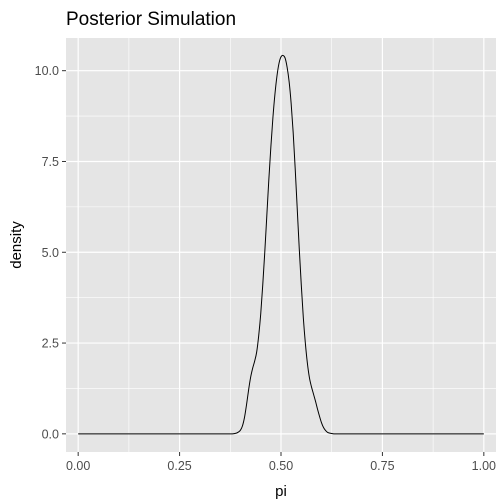  Describe the element at coordinates (484, 466) in the screenshot. I see `x-tick-label: 1.00` at that location.